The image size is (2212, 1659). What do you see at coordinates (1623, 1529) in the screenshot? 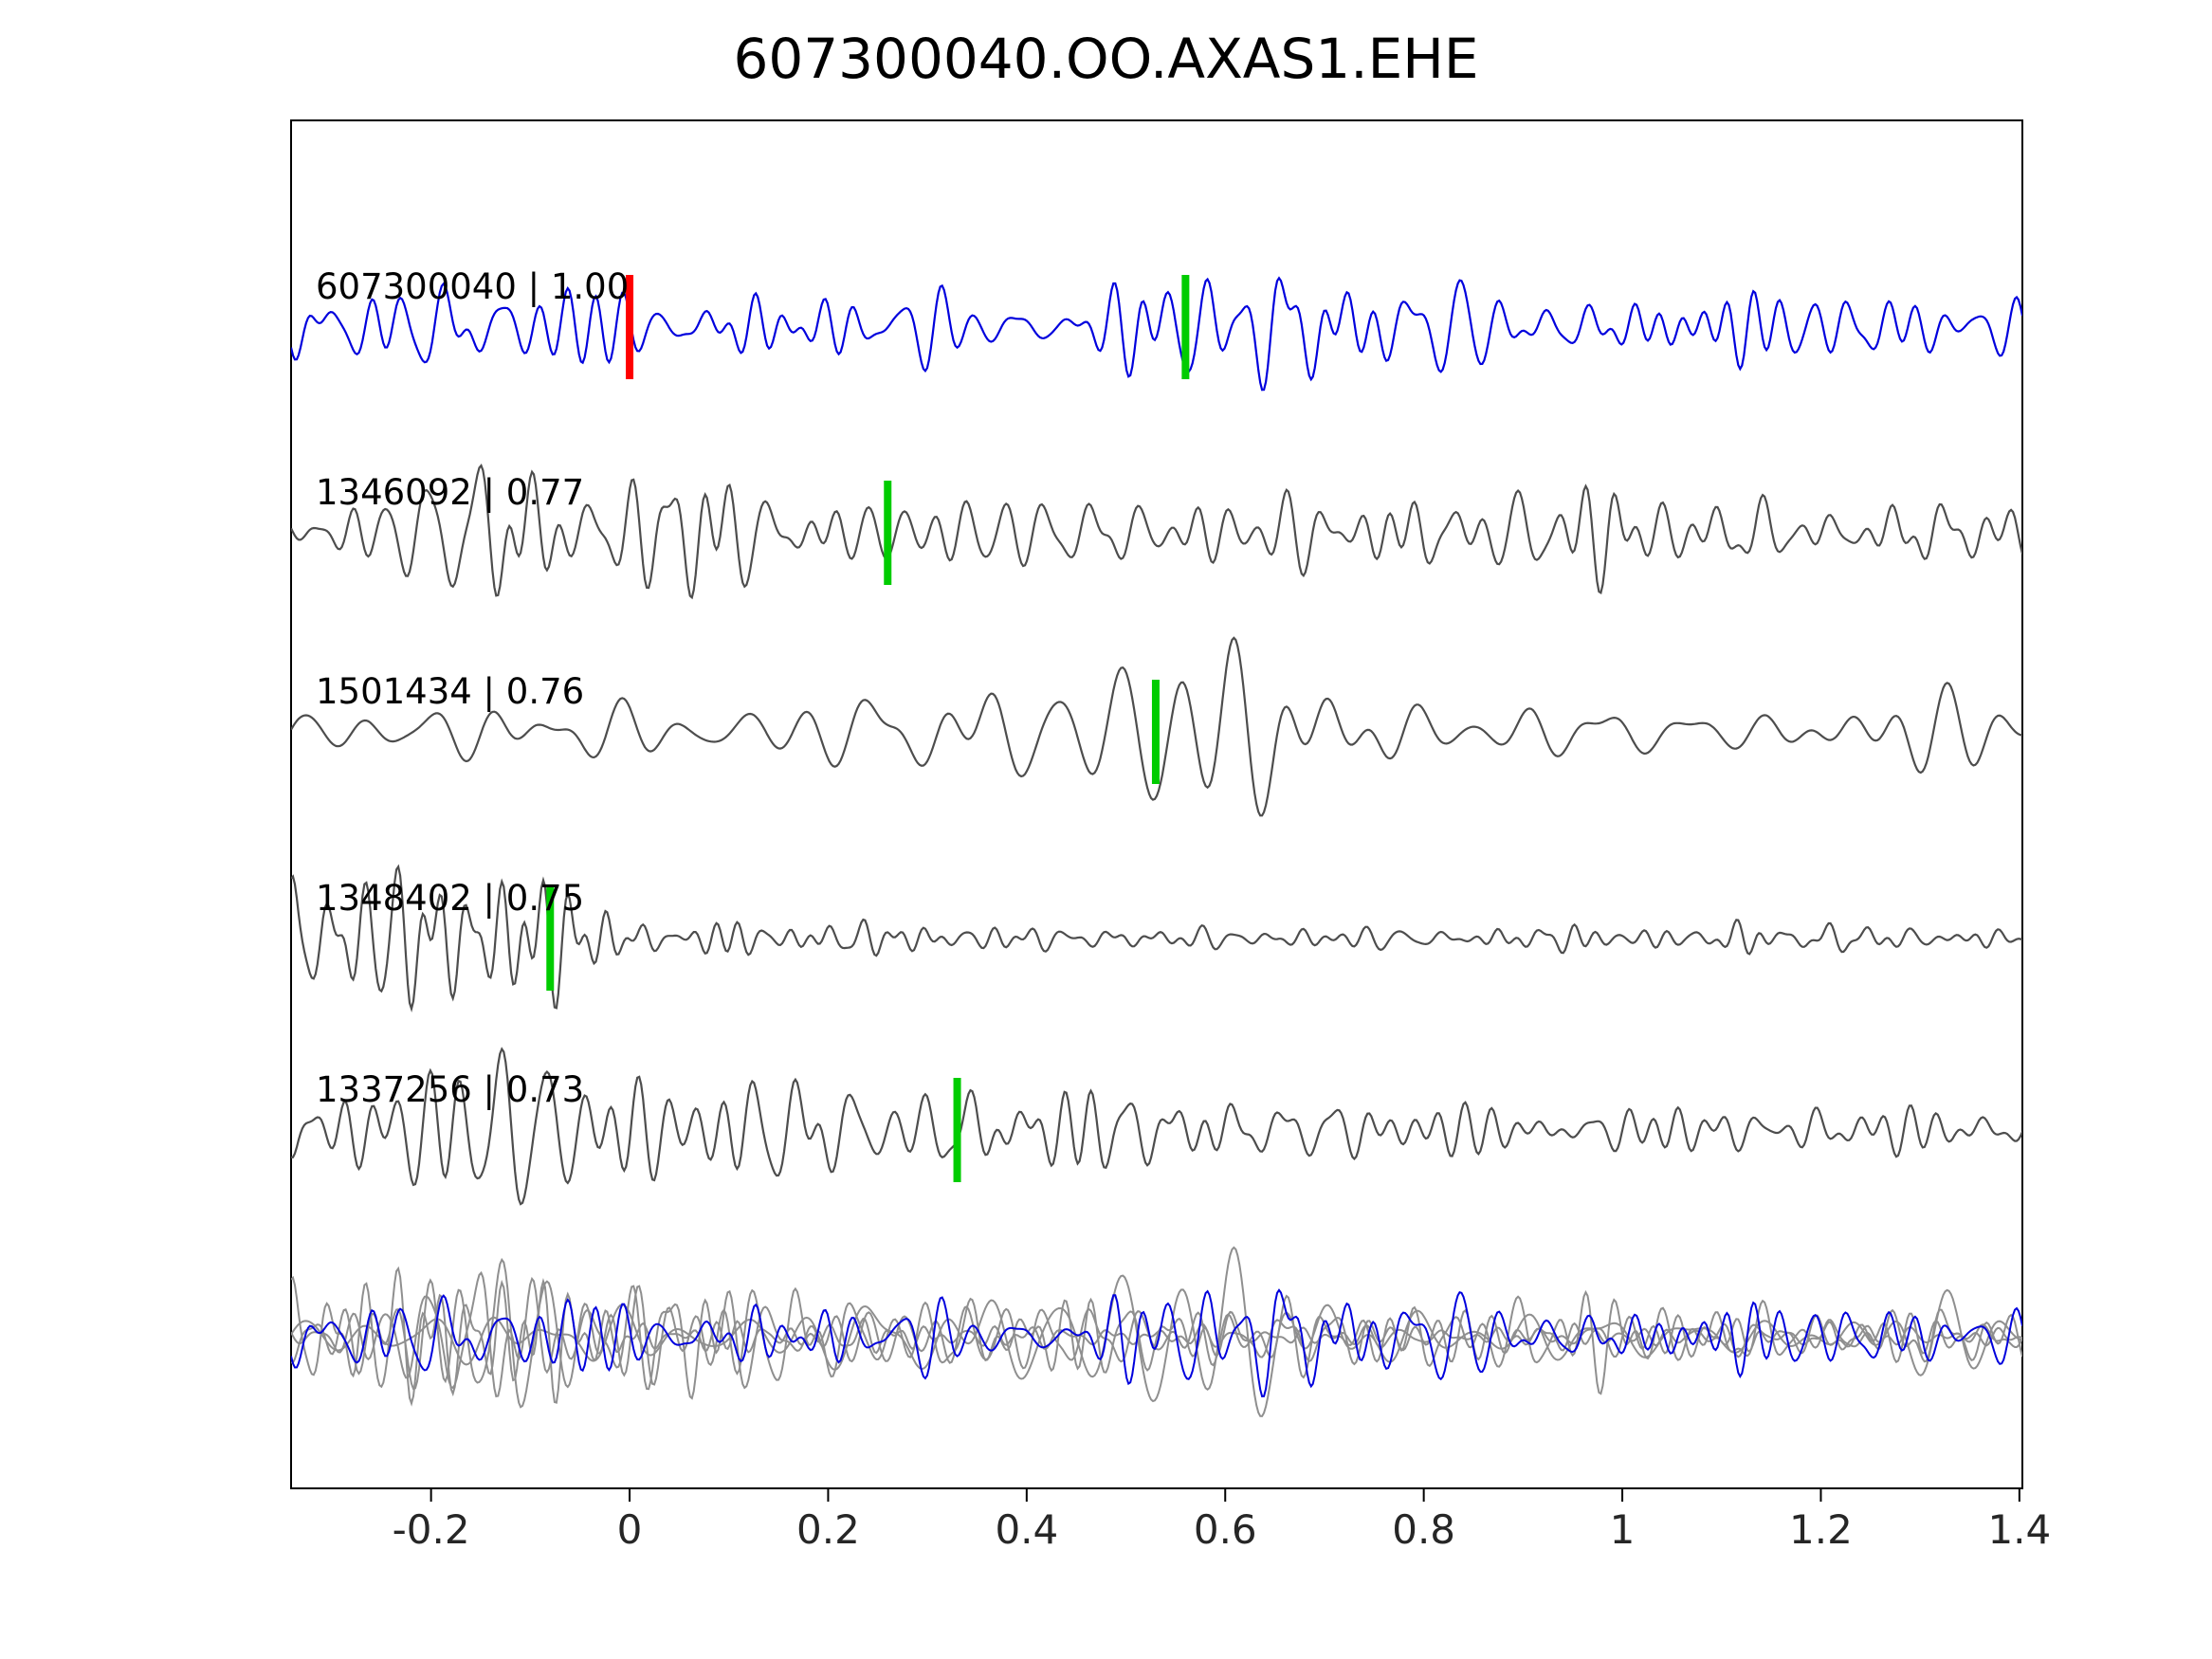
I see `x-tick-label: 1` at bounding box center [1623, 1529].